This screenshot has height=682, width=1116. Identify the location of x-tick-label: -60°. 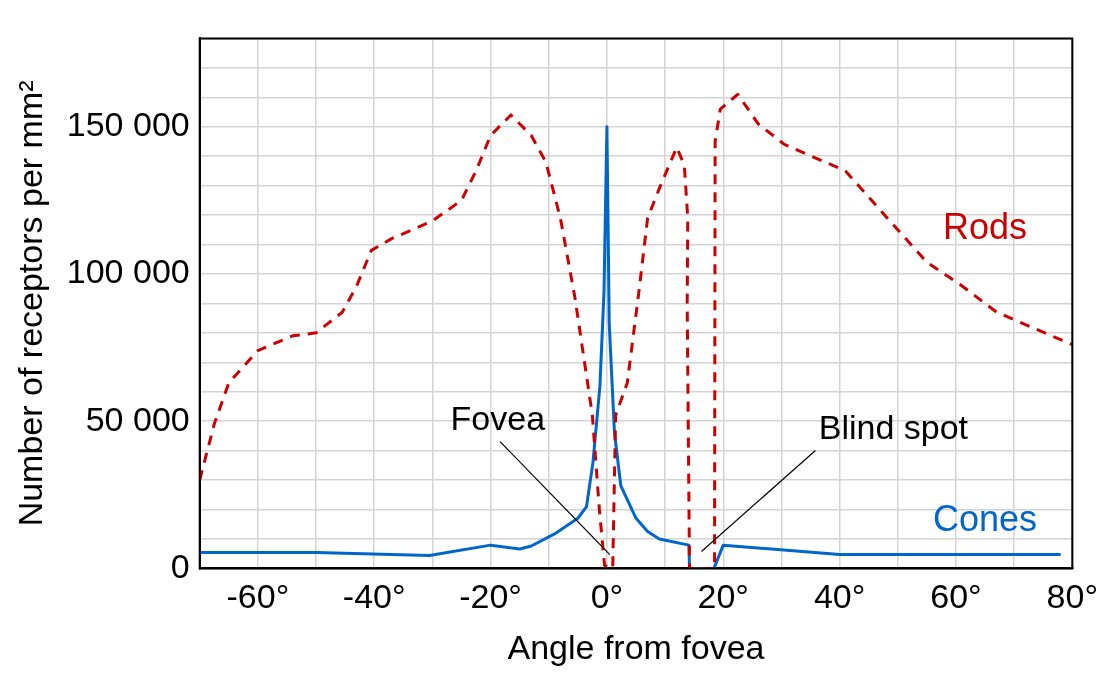
(258, 596).